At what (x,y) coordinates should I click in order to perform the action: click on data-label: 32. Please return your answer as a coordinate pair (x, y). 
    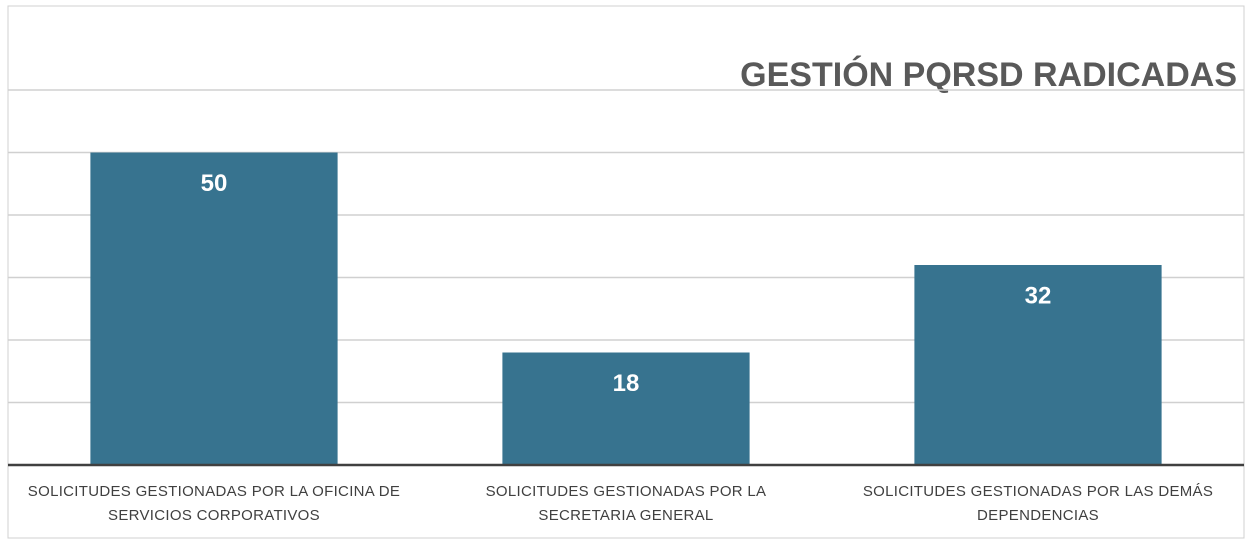
    Looking at the image, I should click on (1038, 295).